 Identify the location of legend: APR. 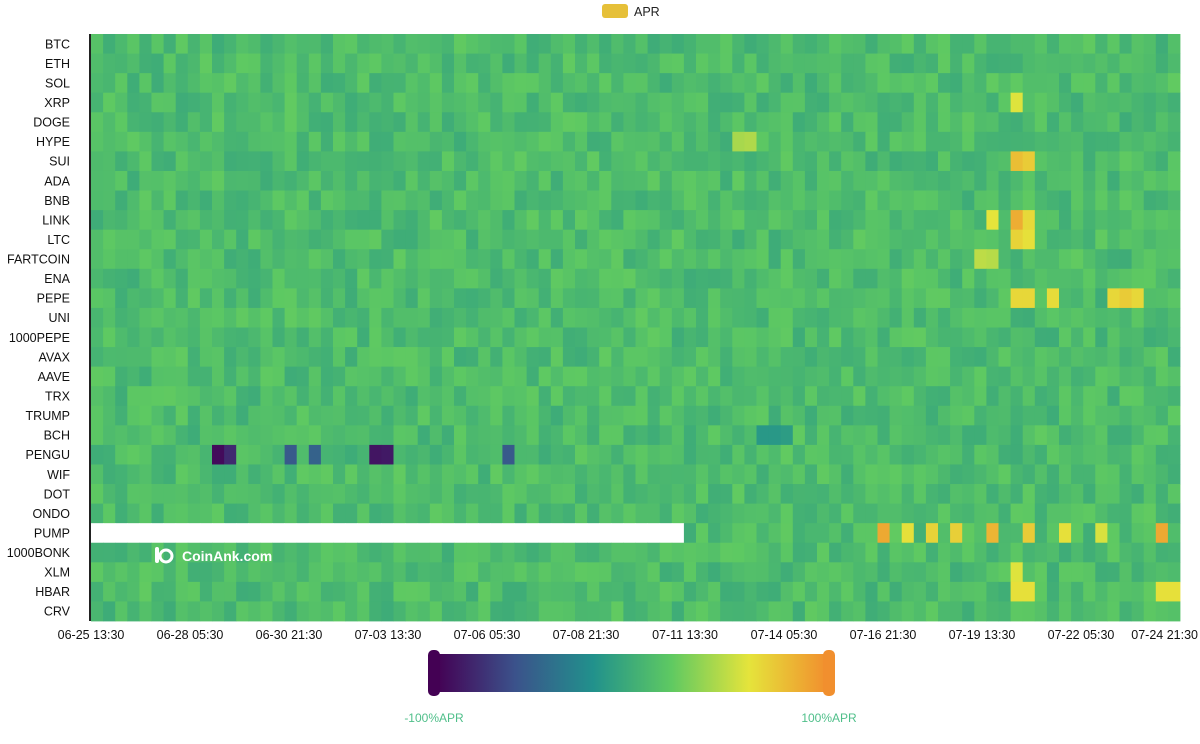
(631, 11).